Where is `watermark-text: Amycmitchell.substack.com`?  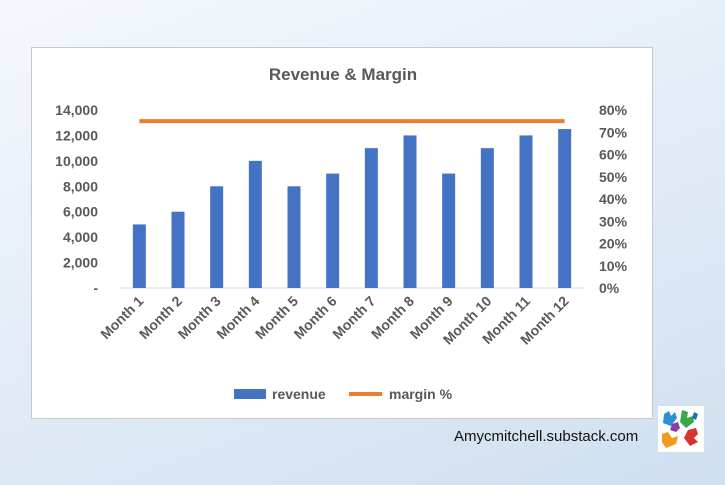
watermark-text: Amycmitchell.substack.com is located at coordinates (546, 436).